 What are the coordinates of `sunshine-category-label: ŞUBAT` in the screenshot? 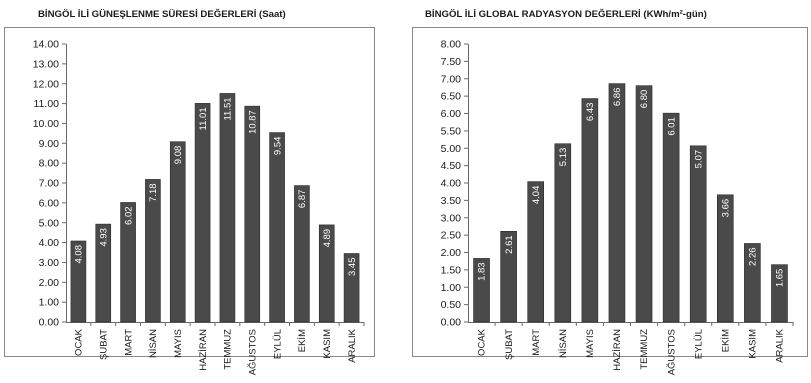 It's located at (103, 344).